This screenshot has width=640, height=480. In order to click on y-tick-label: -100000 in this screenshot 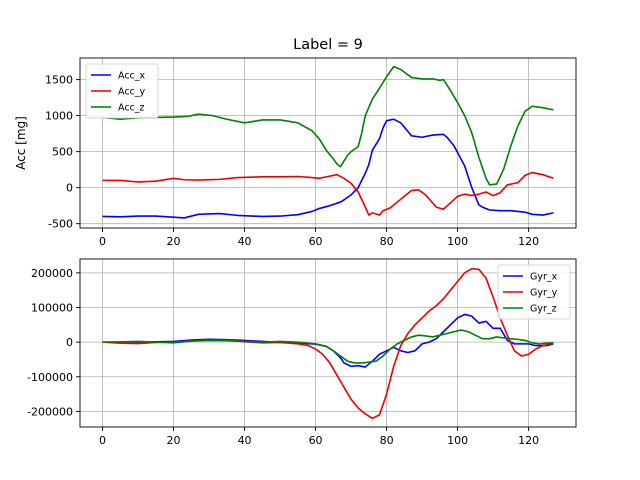, I will do `click(50, 377)`.